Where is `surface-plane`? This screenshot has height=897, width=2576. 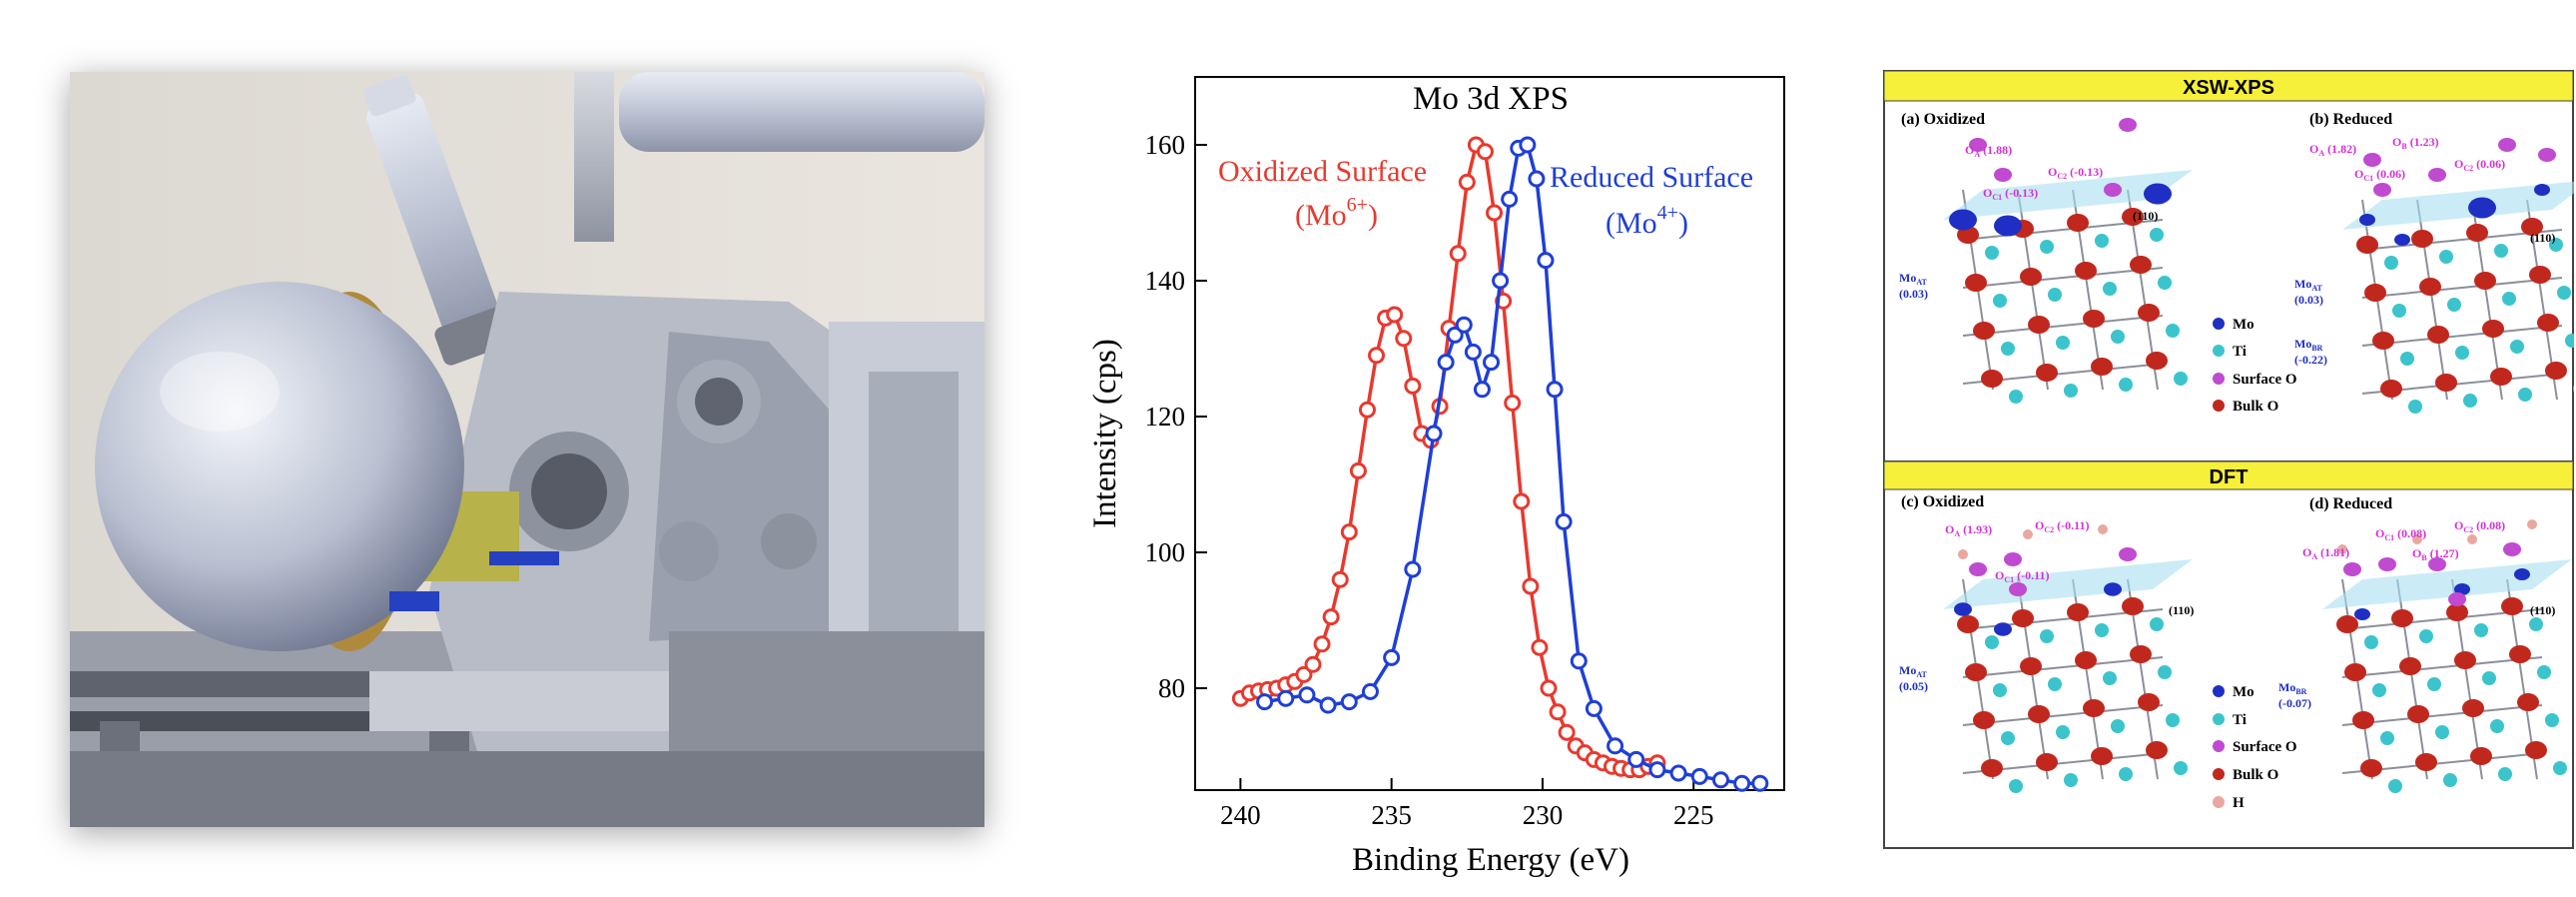
surface-plane is located at coordinates (2458, 205).